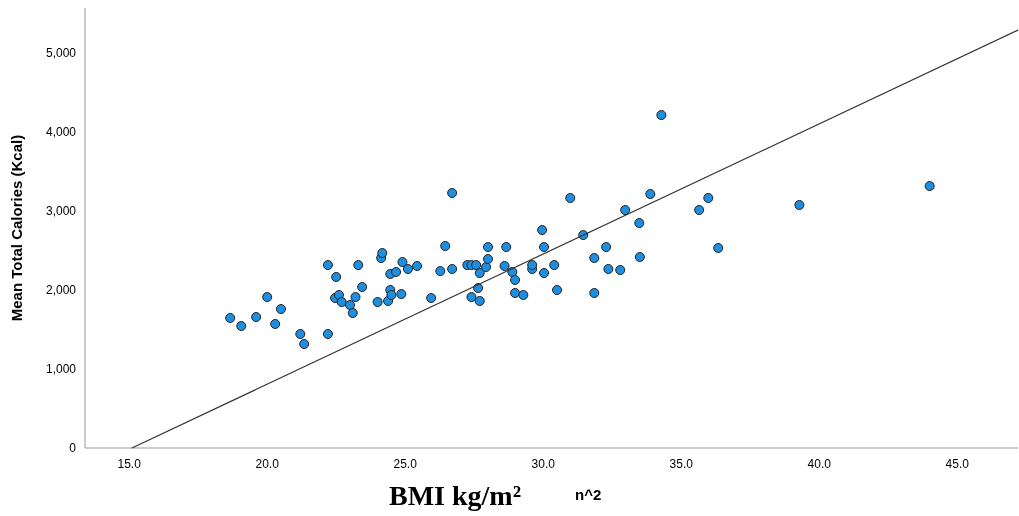 Image resolution: width=1019 pixels, height=516 pixels. I want to click on y-axis-title: Mean Total Calories (Kcal), so click(16, 228).